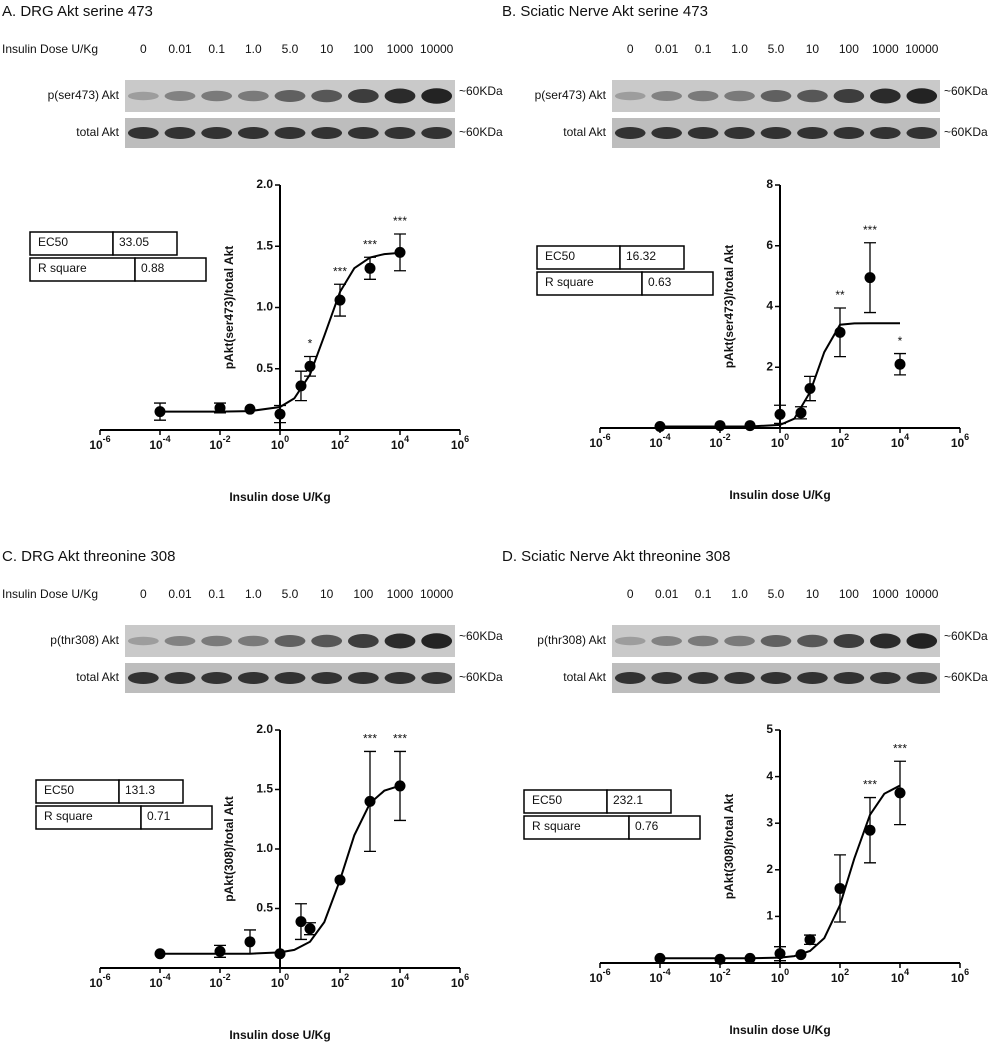  Describe the element at coordinates (50, 594) in the screenshot. I see `dose-label: Insulin Dose U/Kg` at that location.